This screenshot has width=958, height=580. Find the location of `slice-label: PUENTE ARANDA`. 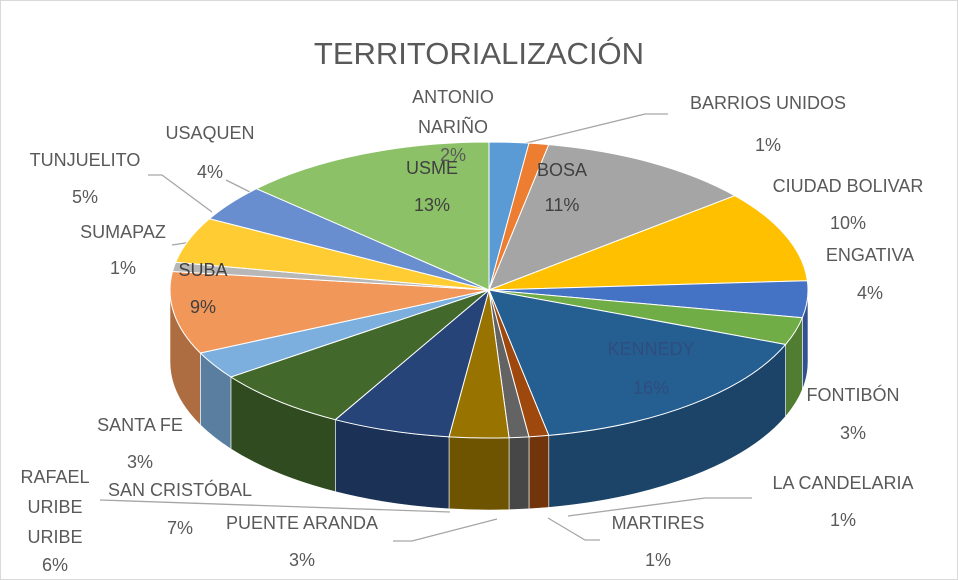

slice-label: PUENTE ARANDA is located at coordinates (302, 523).